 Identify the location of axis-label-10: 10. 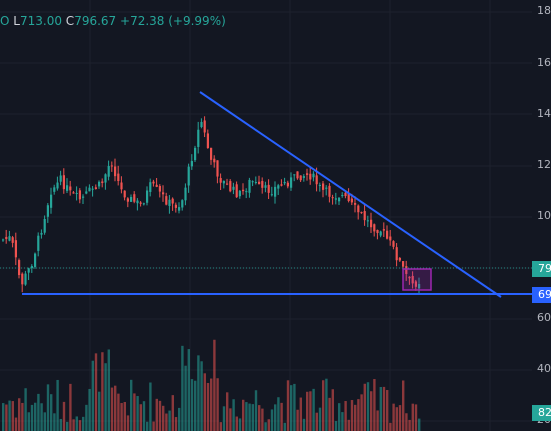
(544, 215).